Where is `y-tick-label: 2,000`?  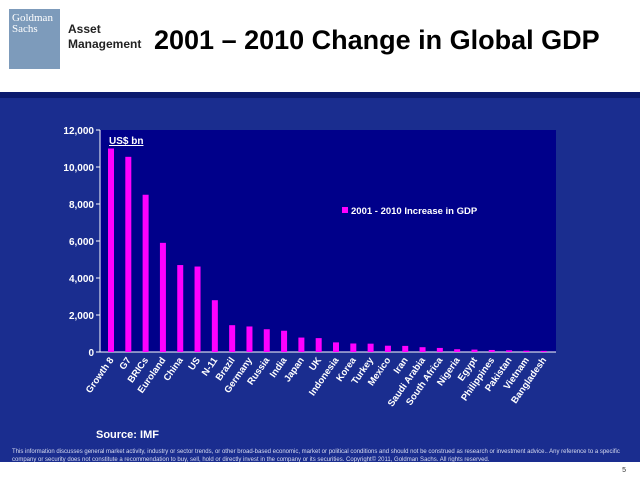 y-tick-label: 2,000 is located at coordinates (81, 316).